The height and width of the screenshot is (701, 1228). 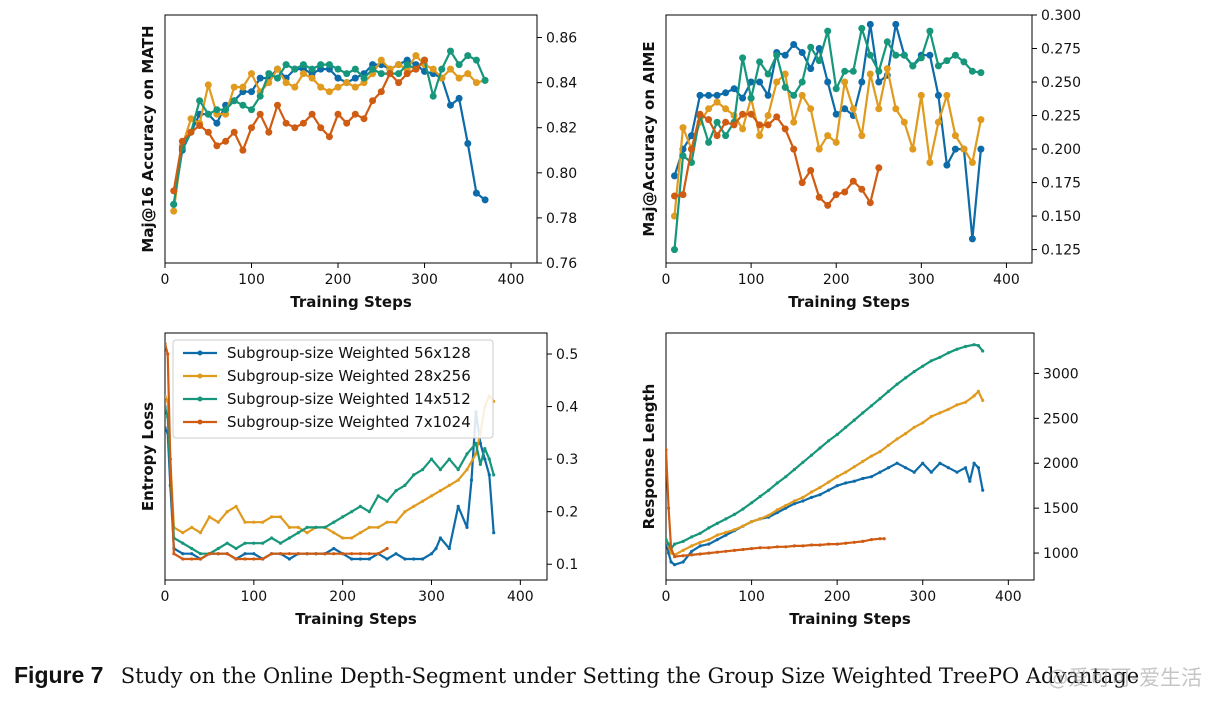 I want to click on x-tick-label: 300, so click(x=922, y=597).